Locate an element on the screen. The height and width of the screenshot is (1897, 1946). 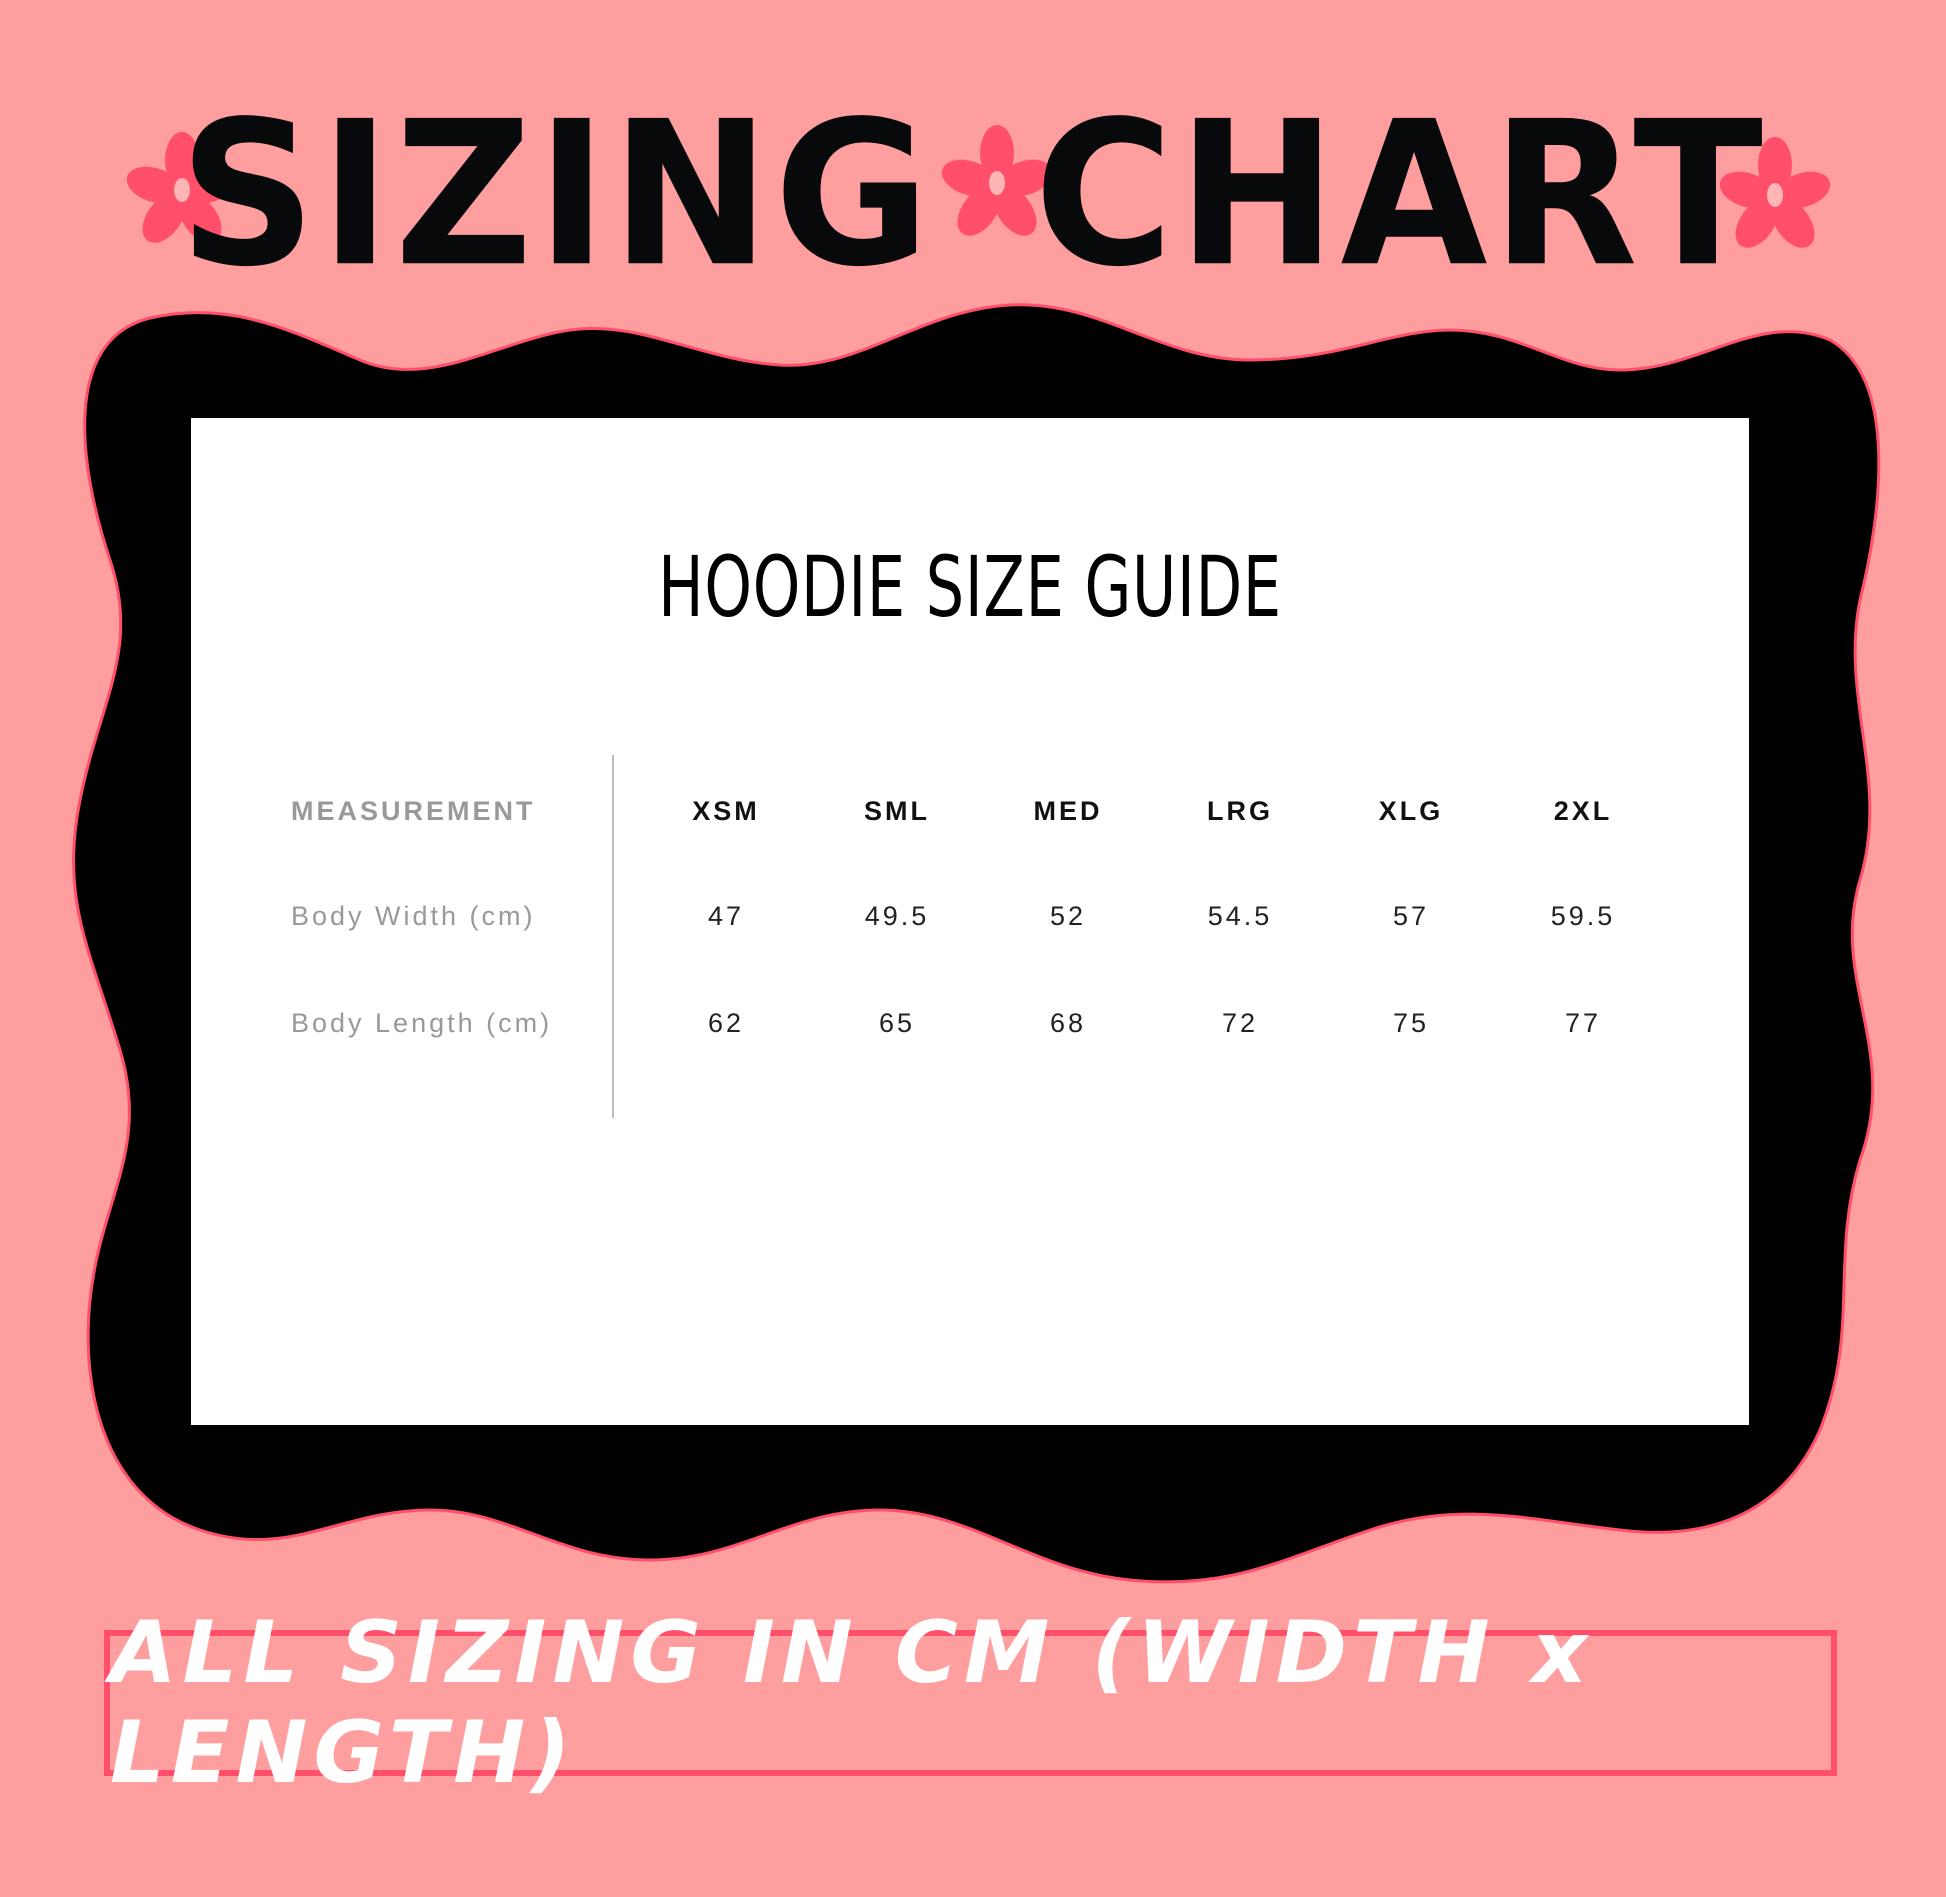
sizing-note: ALL SIZING IN CM (WIDTH x LENGTH) is located at coordinates (852, 1703).